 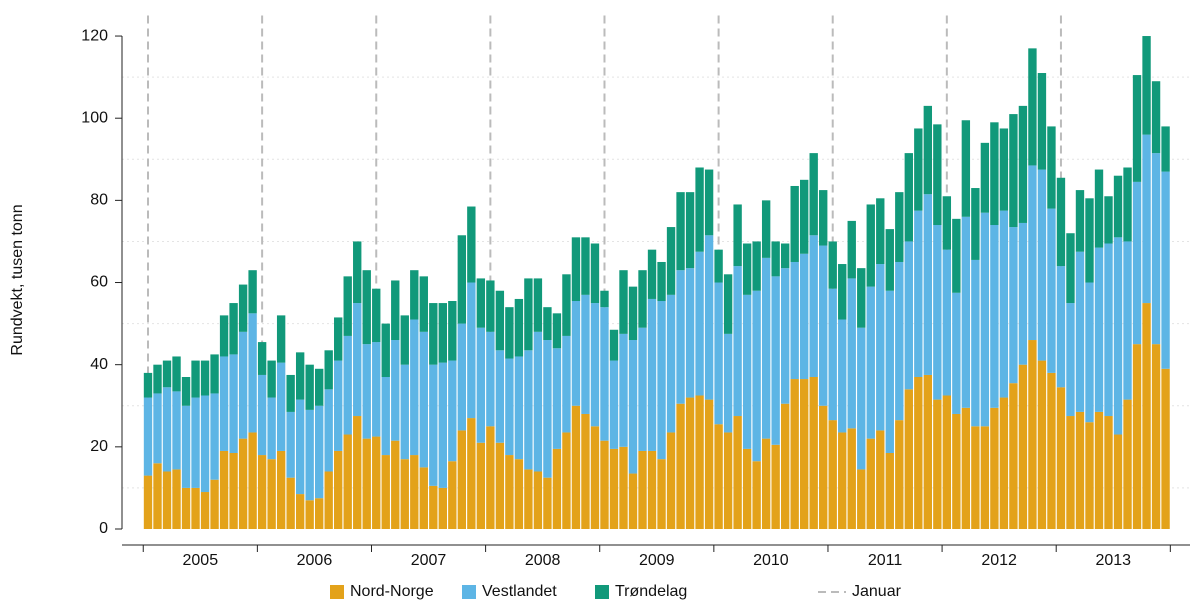 I want to click on legend-label: Trøndelag, so click(x=651, y=591).